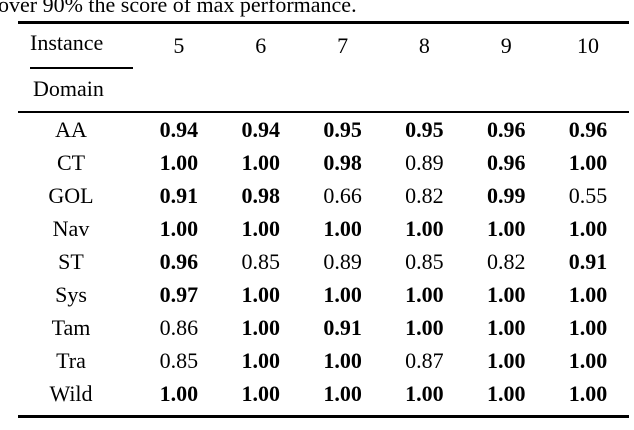 The width and height of the screenshot is (634, 430). I want to click on row-label: Nav, so click(71, 228).